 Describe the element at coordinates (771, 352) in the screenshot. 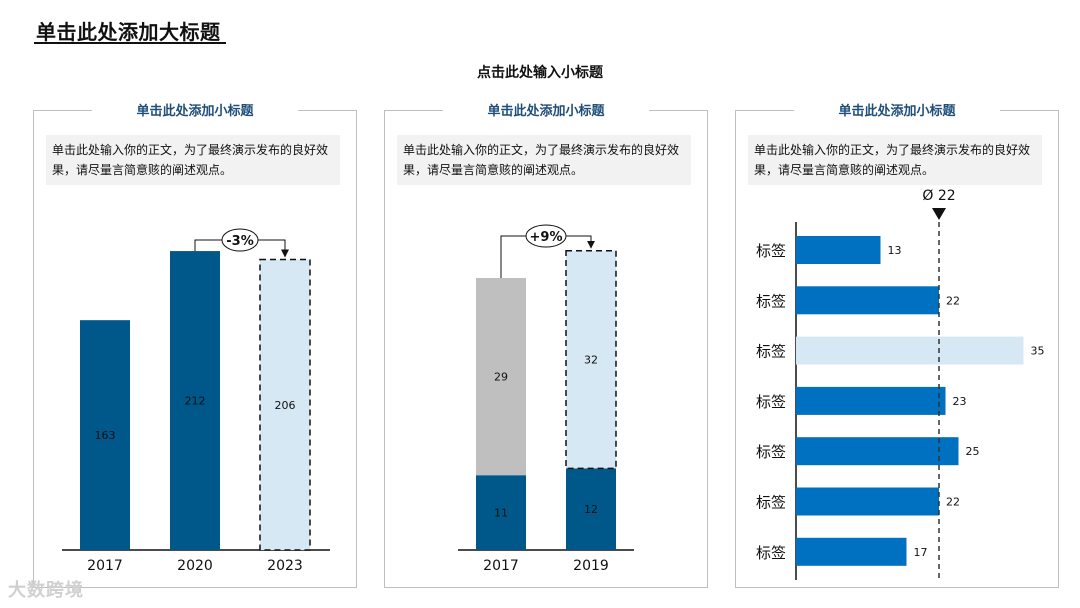

I see `chart3-category-label-2: 标签` at that location.